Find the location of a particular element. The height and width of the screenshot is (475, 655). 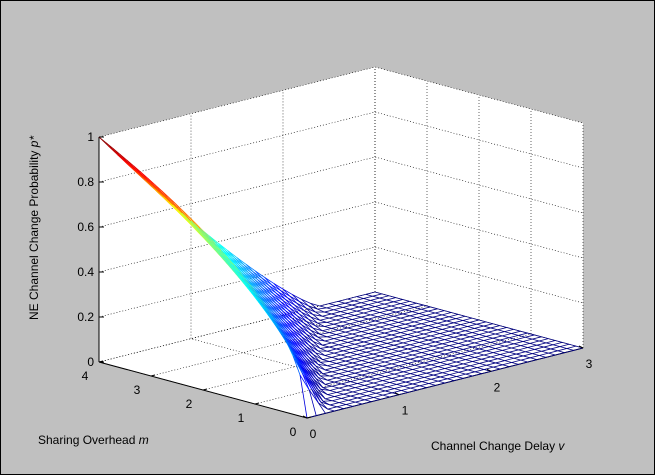

y-tick-label-mark is located at coordinates (205, 389).